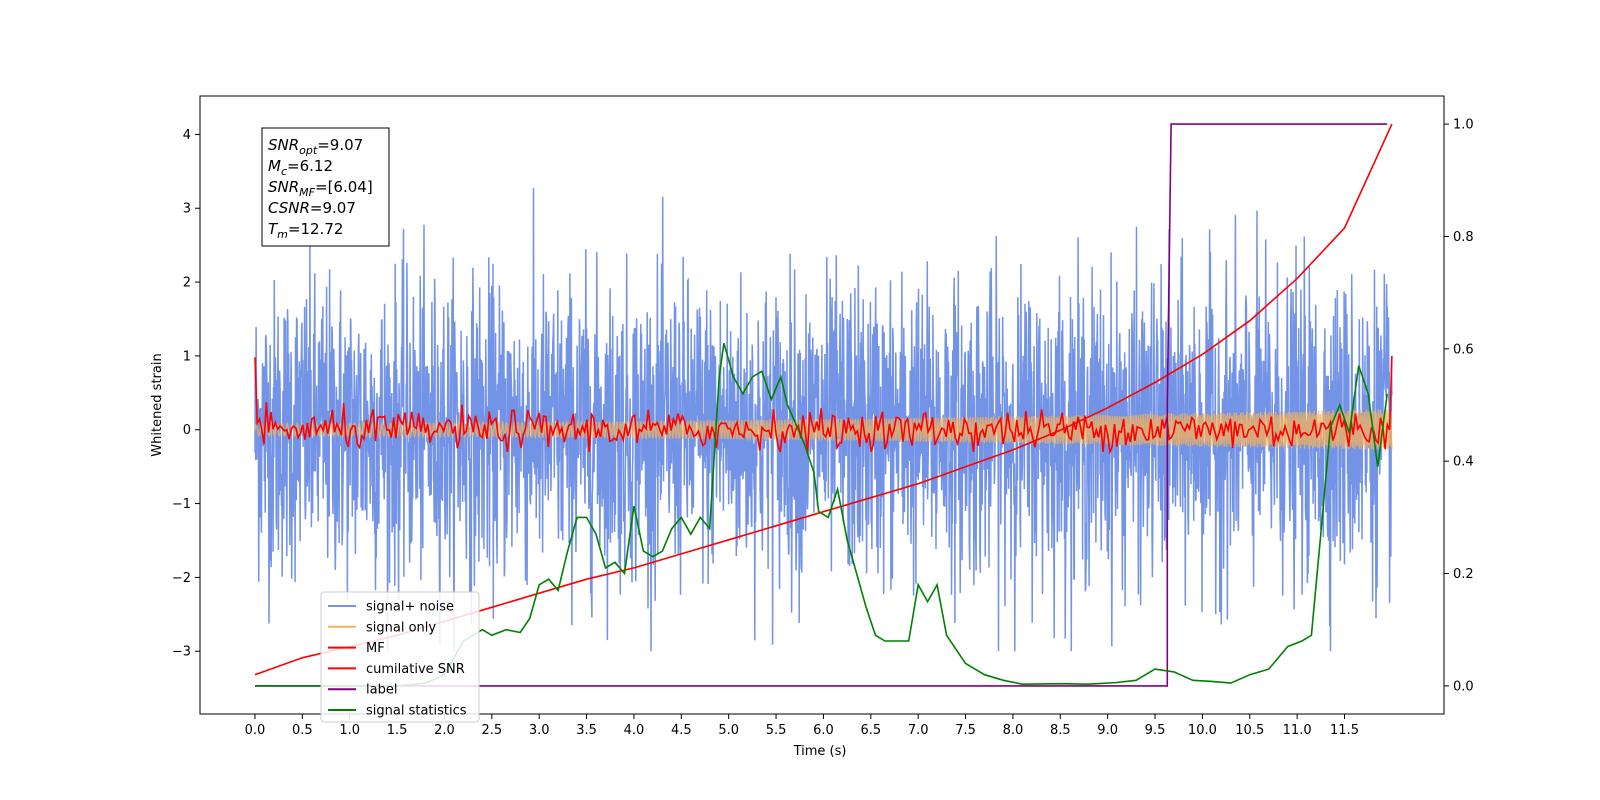 Image resolution: width=1600 pixels, height=800 pixels. I want to click on x-tick-label: 5.5, so click(776, 730).